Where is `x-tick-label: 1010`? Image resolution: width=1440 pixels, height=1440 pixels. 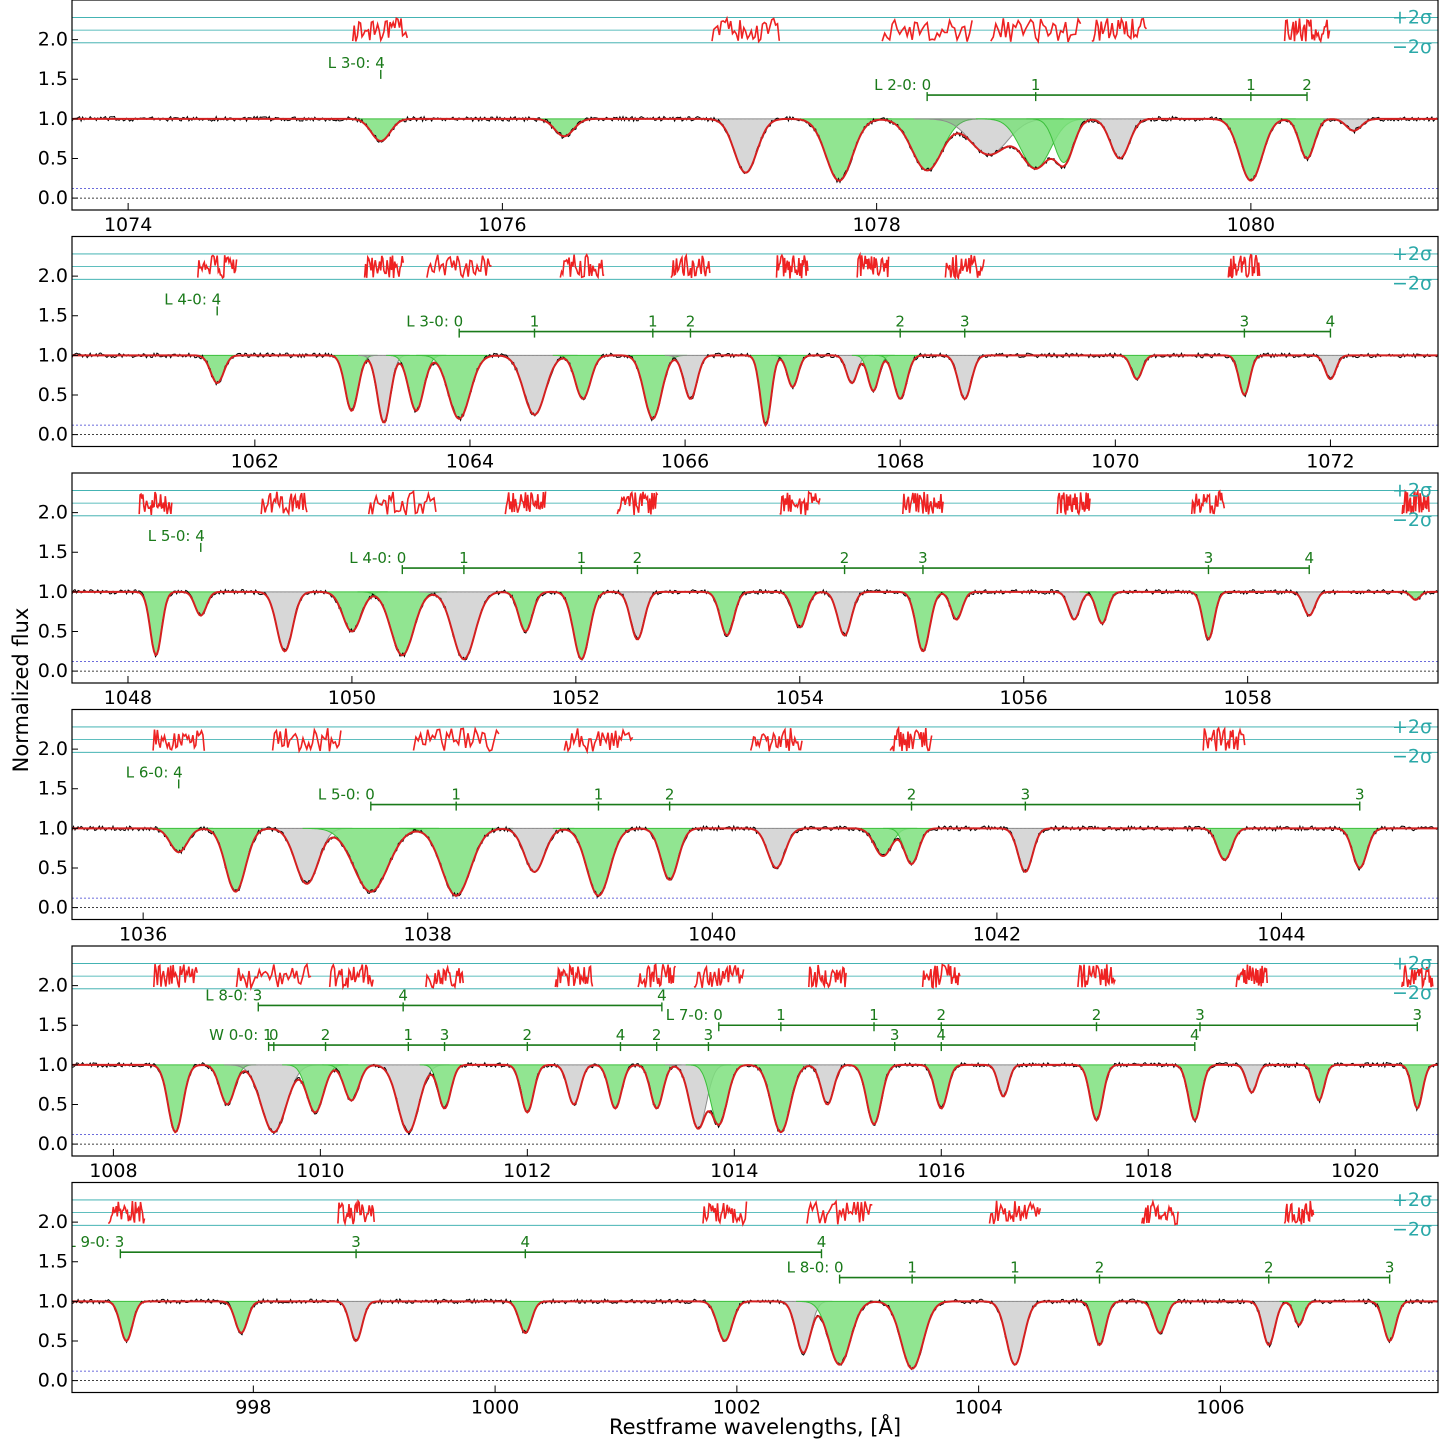 x-tick-label: 1010 is located at coordinates (320, 1171).